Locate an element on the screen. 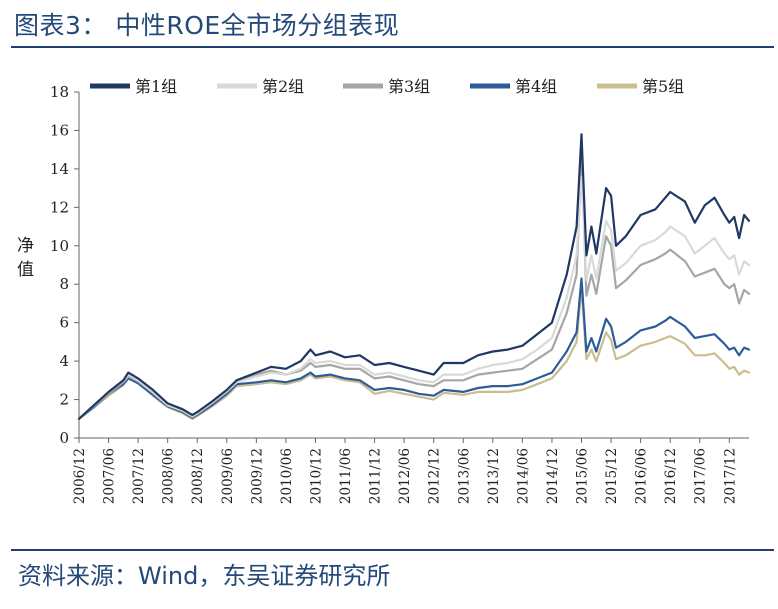 The height and width of the screenshot is (609, 778). x-tick-label: 2009/12 is located at coordinates (257, 476).